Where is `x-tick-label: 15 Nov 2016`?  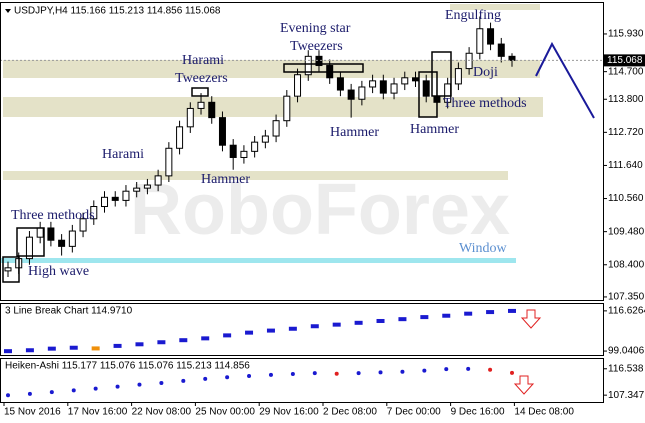 x-tick-label: 15 Nov 2016 is located at coordinates (32, 412).